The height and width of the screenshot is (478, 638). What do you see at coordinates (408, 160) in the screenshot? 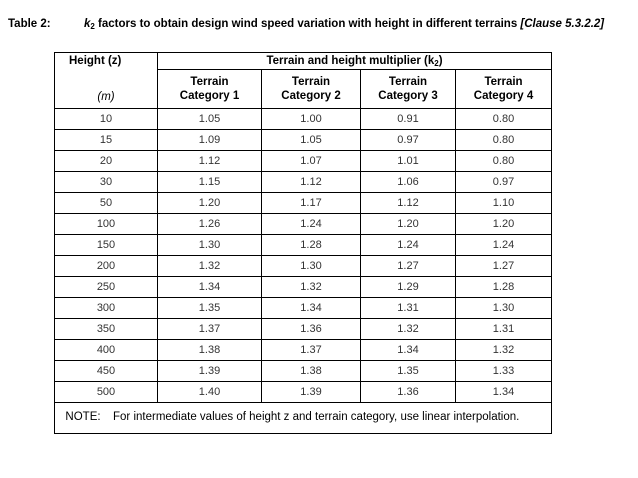
I see `category-3-cell: 1.01` at bounding box center [408, 160].